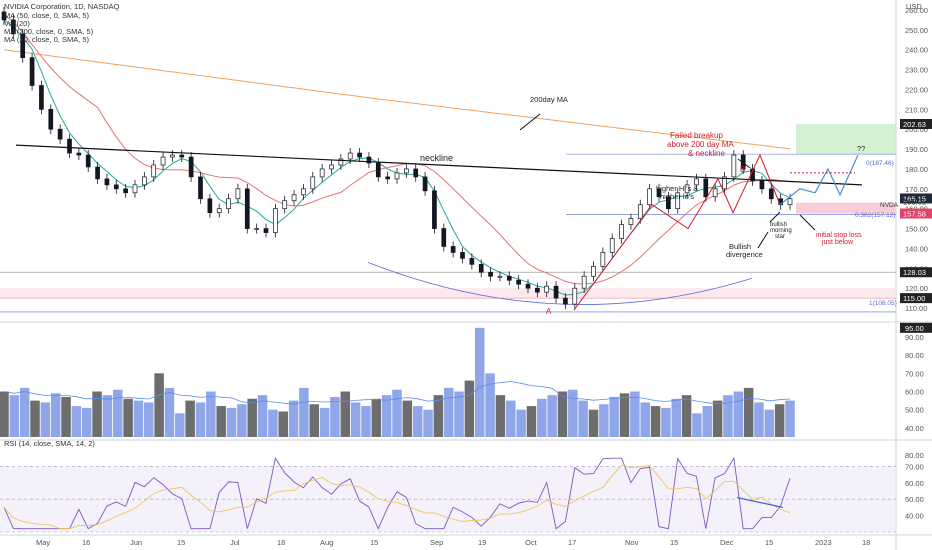 The image size is (932, 550). What do you see at coordinates (916, 213) in the screenshot?
I see `badge-stop-bg` at bounding box center [916, 213].